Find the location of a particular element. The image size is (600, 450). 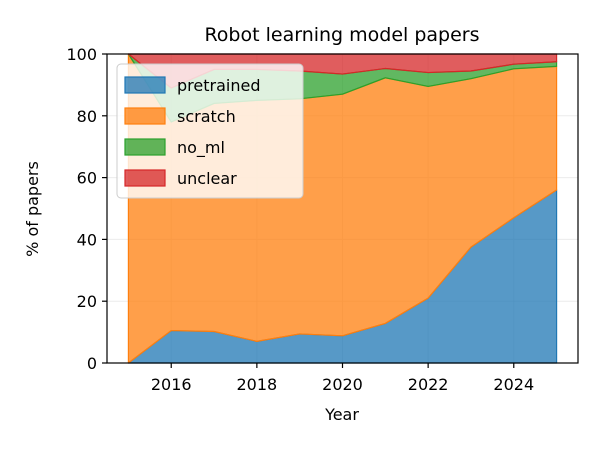

legend-swatch-pretrained is located at coordinates (145, 85).